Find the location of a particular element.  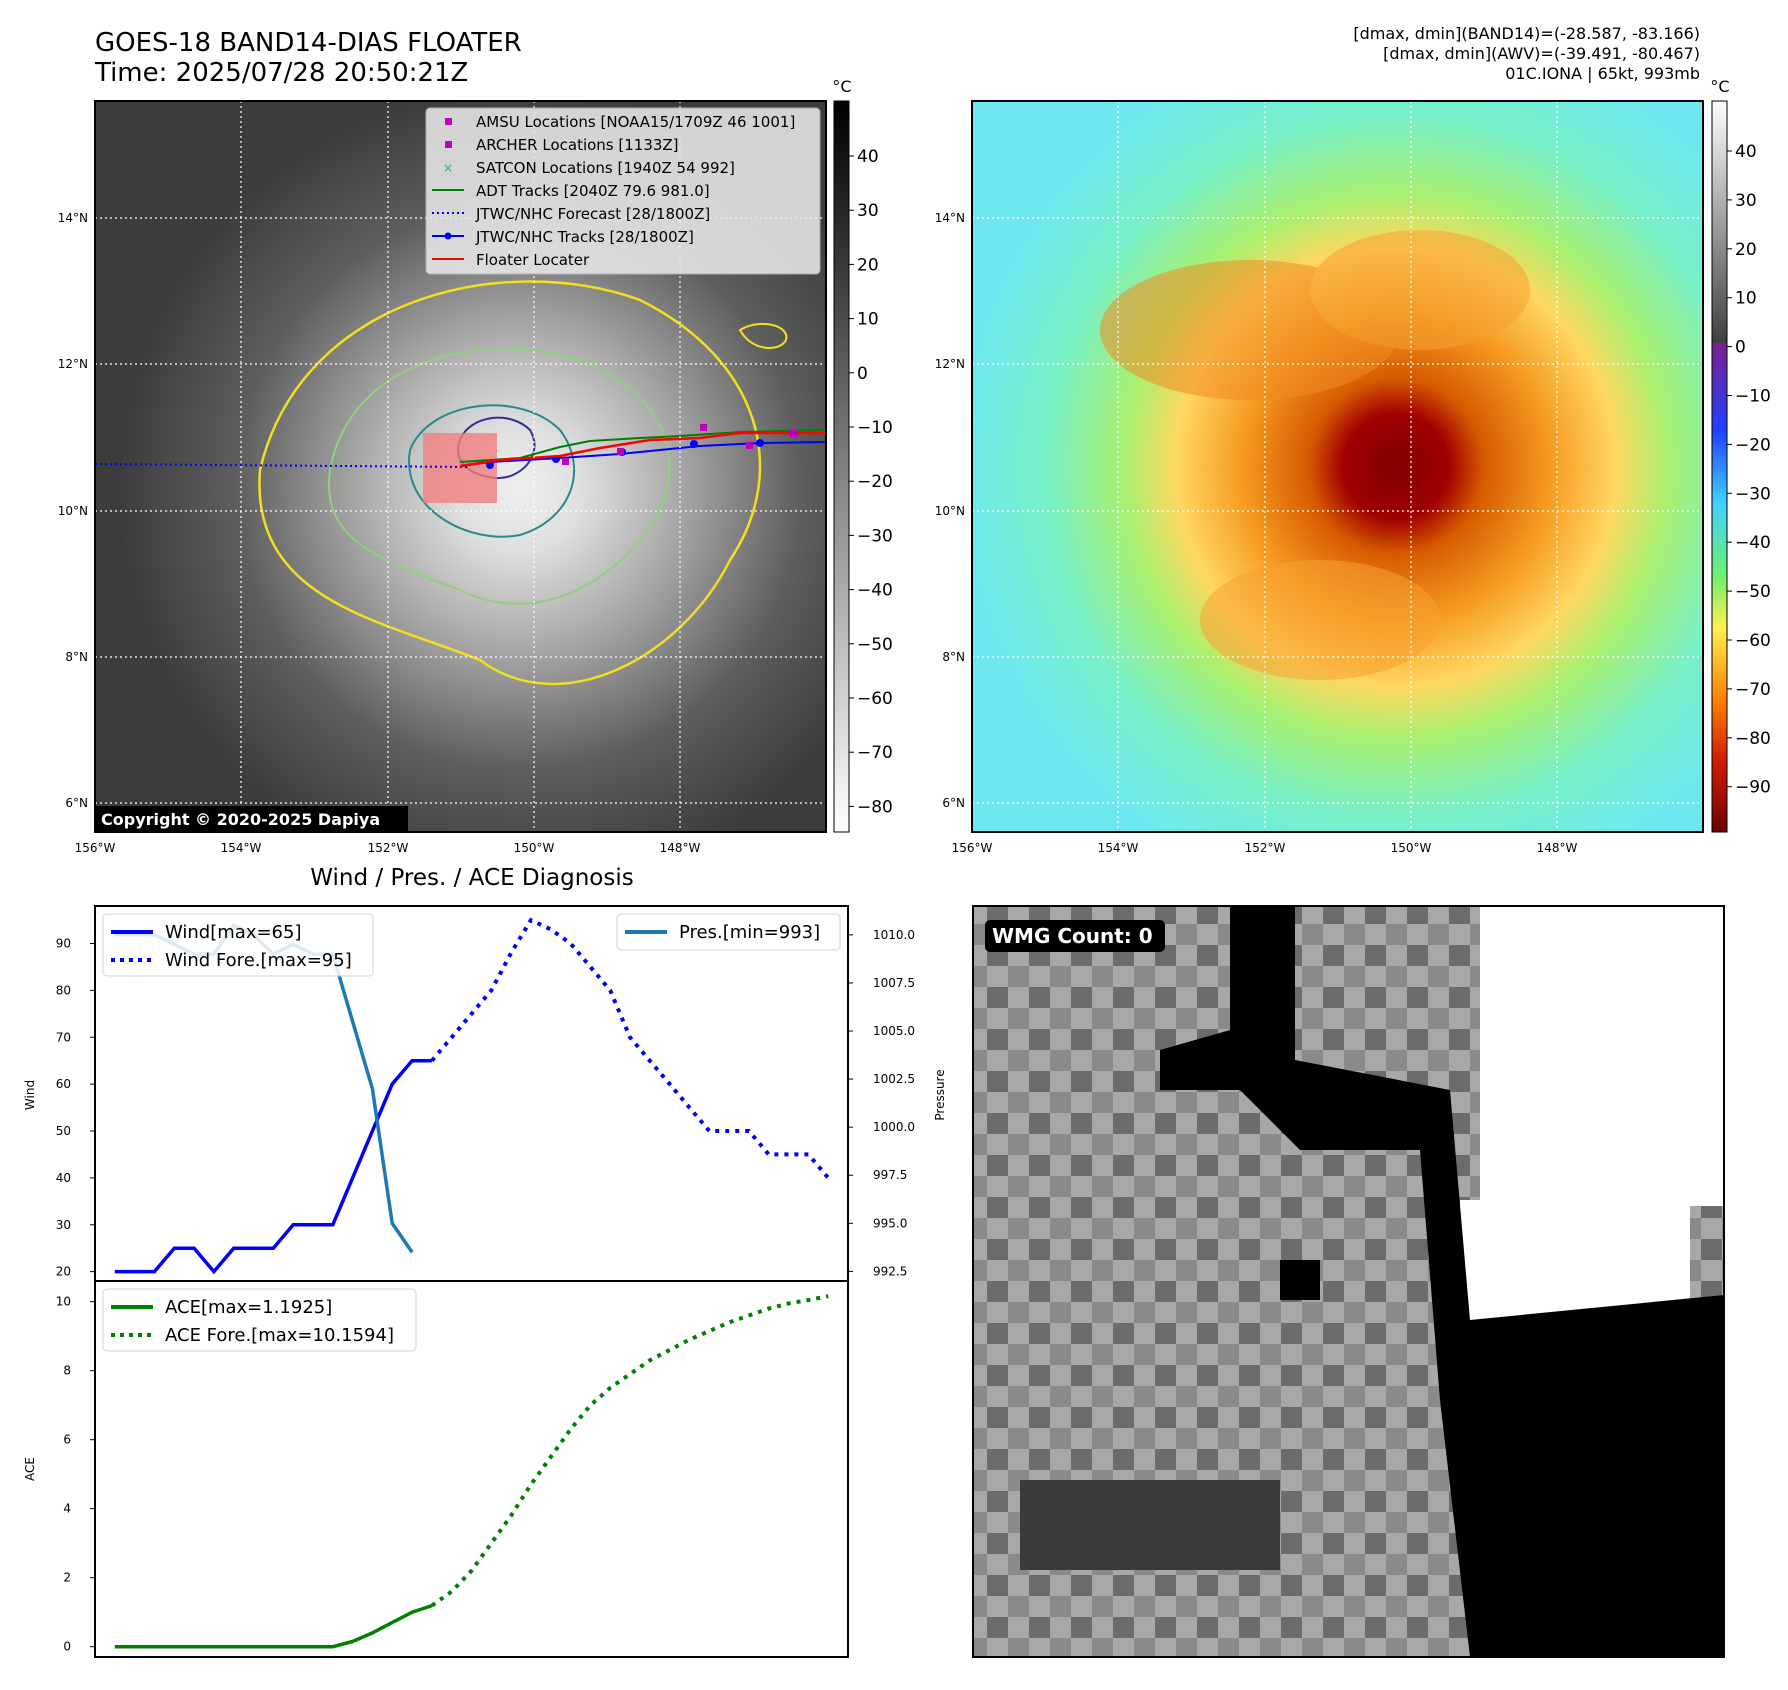

left-lat-labels: 14°N 12°N 10°N 8°N 6°N is located at coordinates (73, 510).